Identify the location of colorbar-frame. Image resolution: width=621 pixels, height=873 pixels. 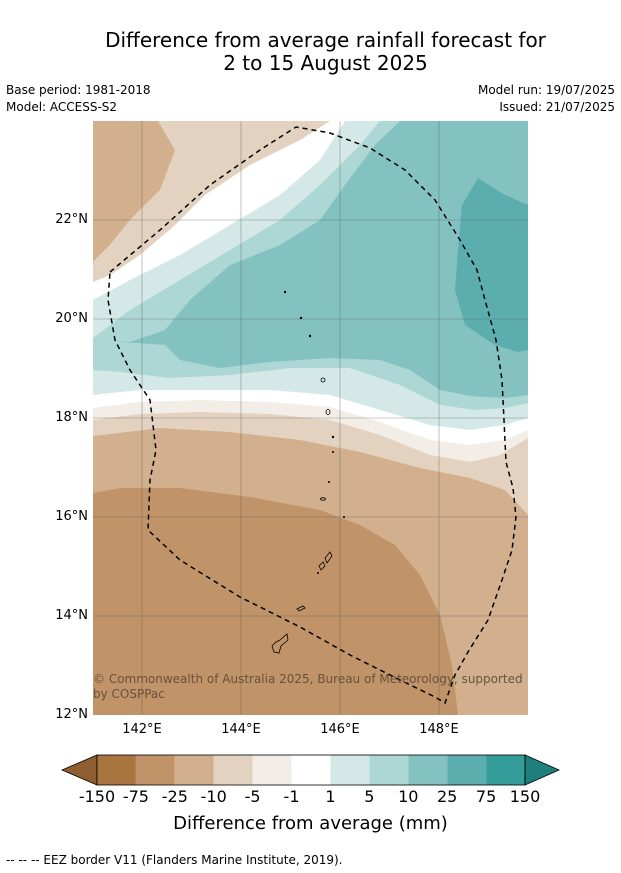
(311, 770).